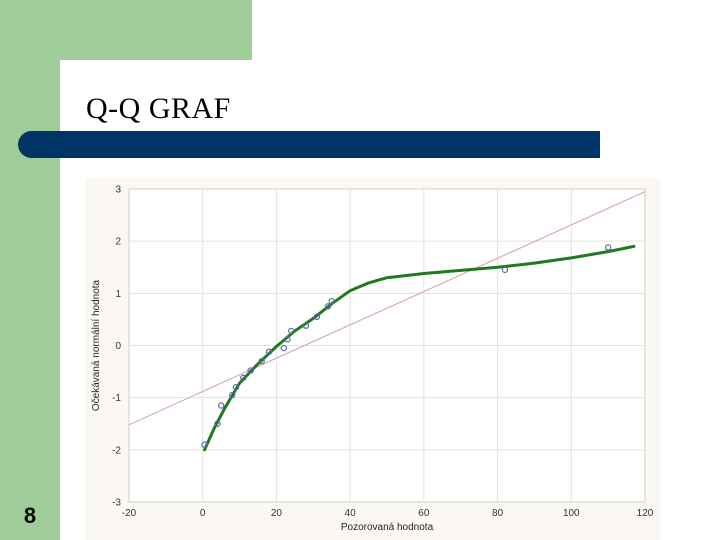 The height and width of the screenshot is (540, 720). I want to click on y-tick-label: -1, so click(116, 398).